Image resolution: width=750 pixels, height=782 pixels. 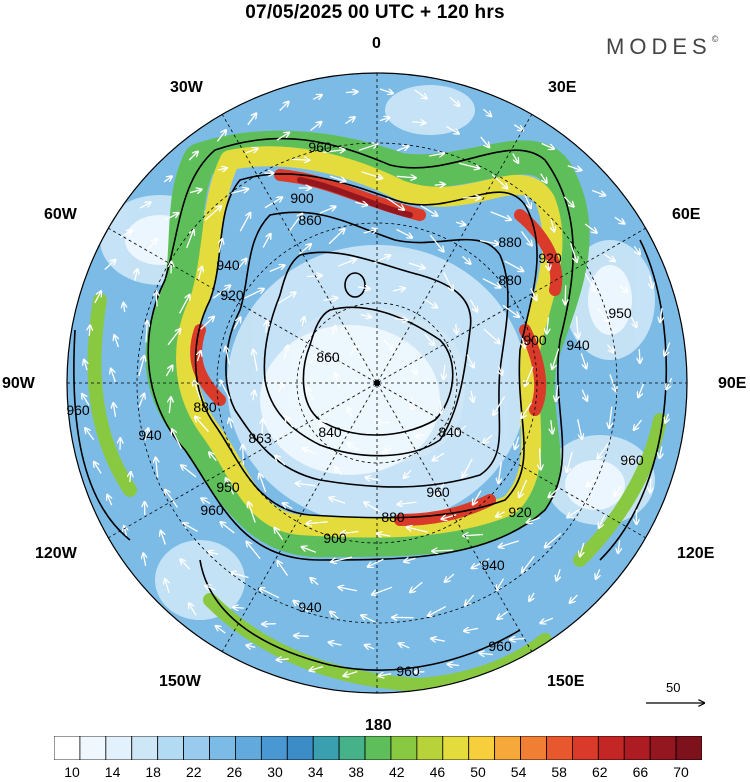 I want to click on contour-label: 840, so click(x=330, y=432).